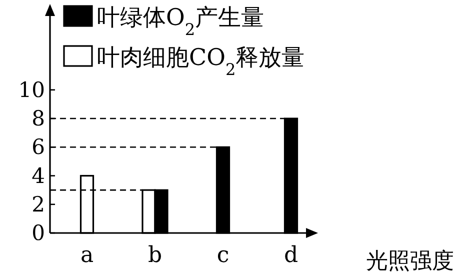  Describe the element at coordinates (38, 118) in the screenshot. I see `y-tick-label: 8` at that location.